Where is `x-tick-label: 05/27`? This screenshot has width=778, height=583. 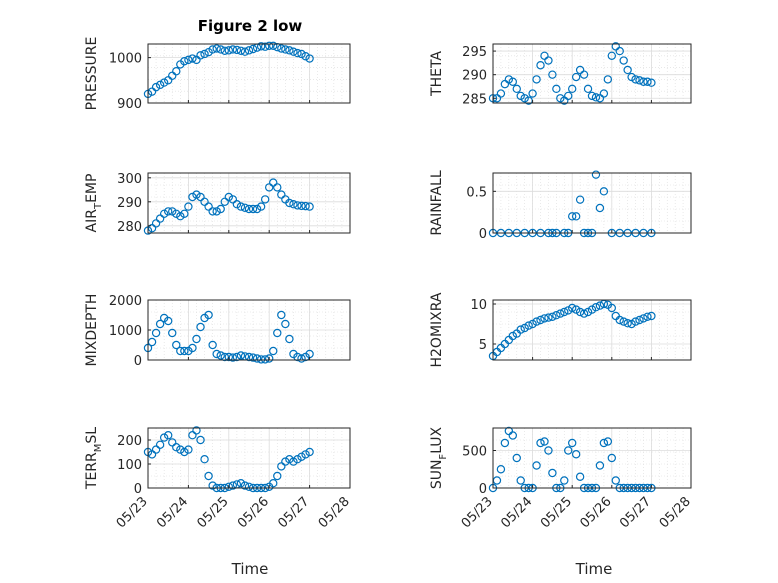 x-tick-label: 05/27 is located at coordinates (293, 512).